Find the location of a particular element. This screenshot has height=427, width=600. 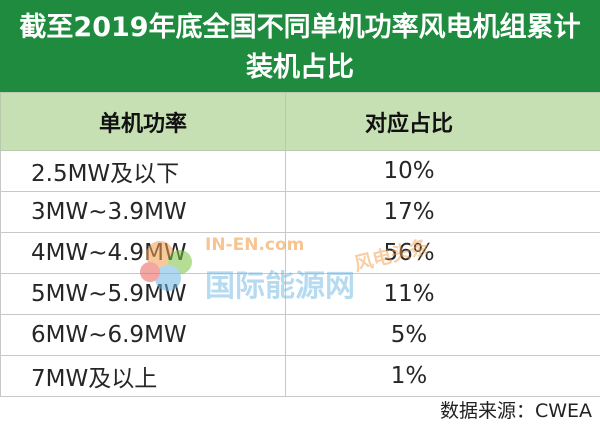

power-cell: 3MW~3.9MW is located at coordinates (143, 212).